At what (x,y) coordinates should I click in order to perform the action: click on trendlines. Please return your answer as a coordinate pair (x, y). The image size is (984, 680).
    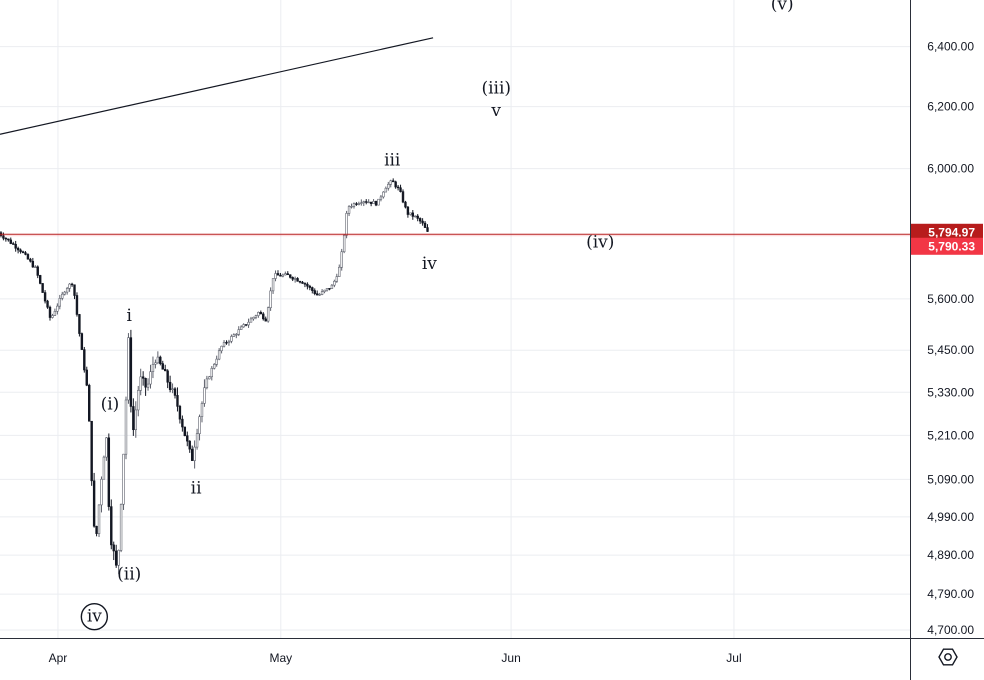
    Looking at the image, I should click on (217, 86).